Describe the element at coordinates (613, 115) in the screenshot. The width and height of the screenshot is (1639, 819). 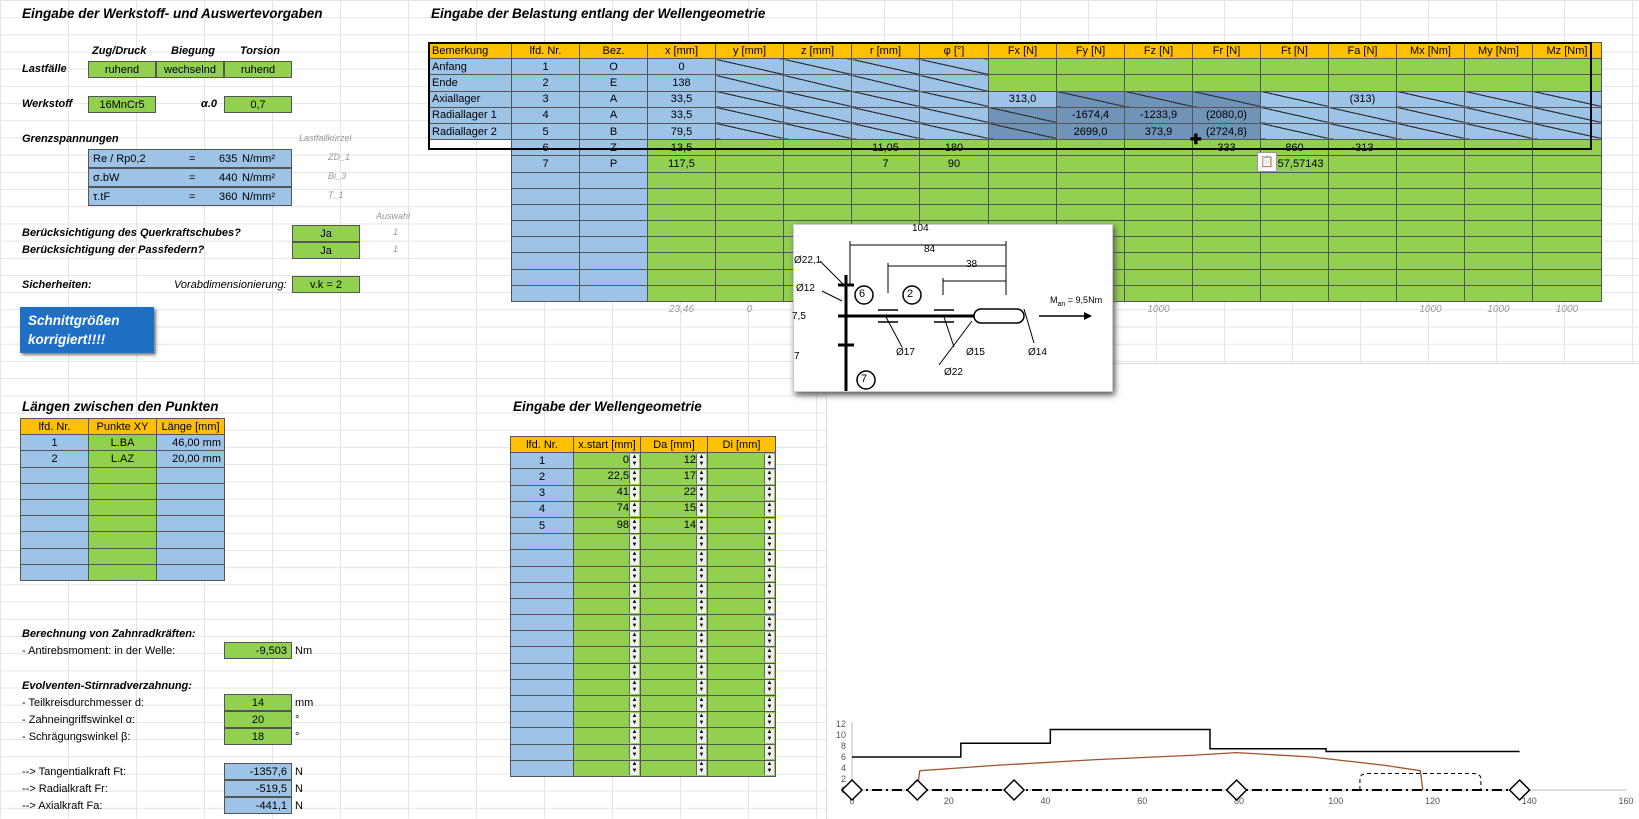
I see `load-cell: A` at that location.